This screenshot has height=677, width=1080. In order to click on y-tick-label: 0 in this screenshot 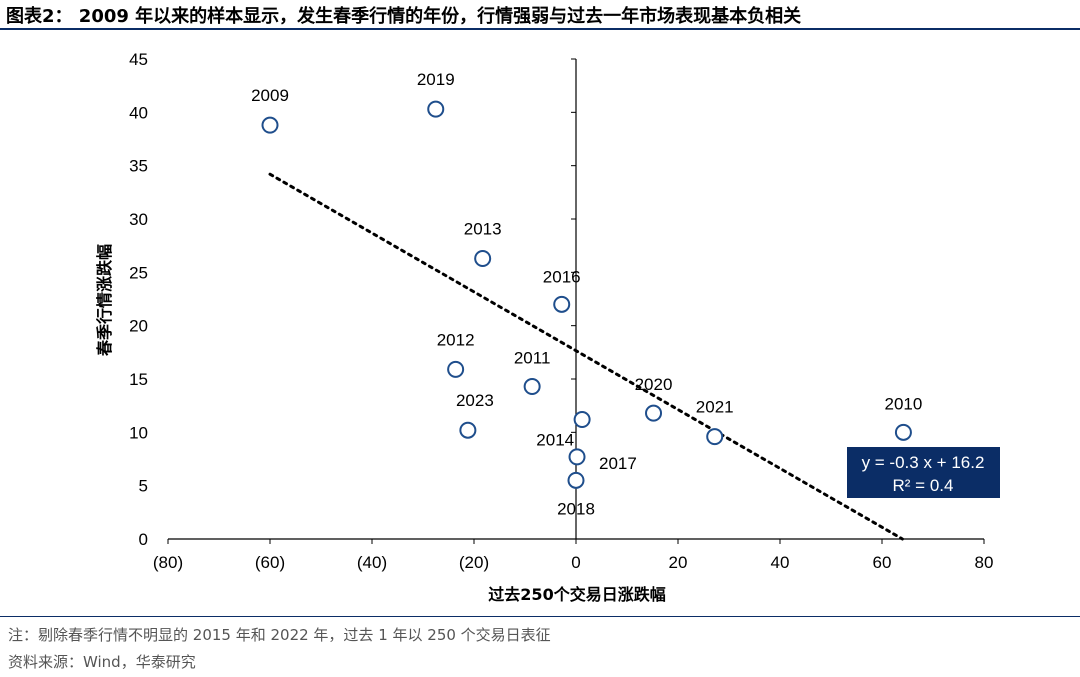, I will do `click(143, 539)`.